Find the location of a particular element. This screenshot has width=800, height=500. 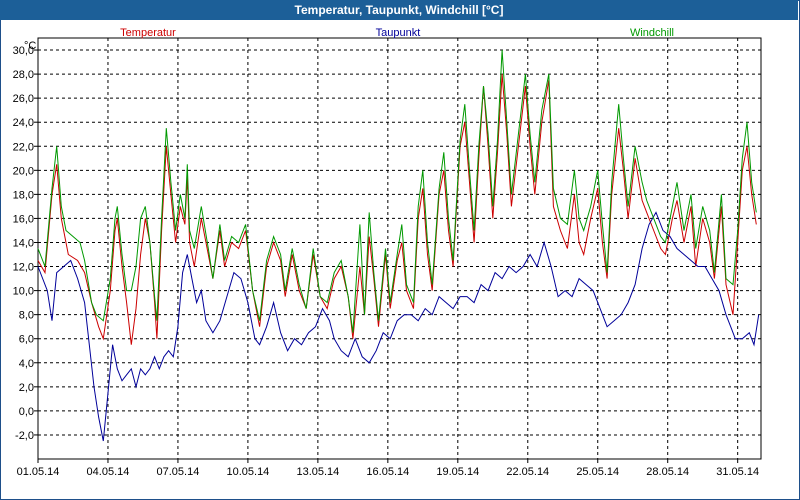

y-tick-label: 20,0 is located at coordinates (23, 171).